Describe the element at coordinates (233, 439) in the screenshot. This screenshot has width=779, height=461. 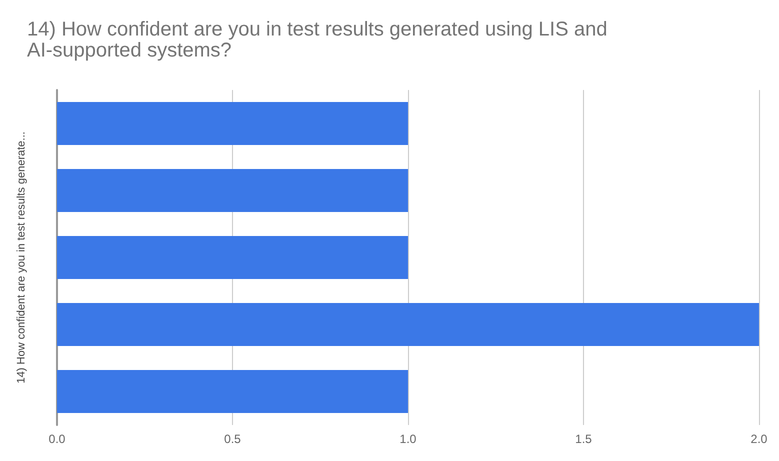
I see `x-tick-label: 0.5` at that location.